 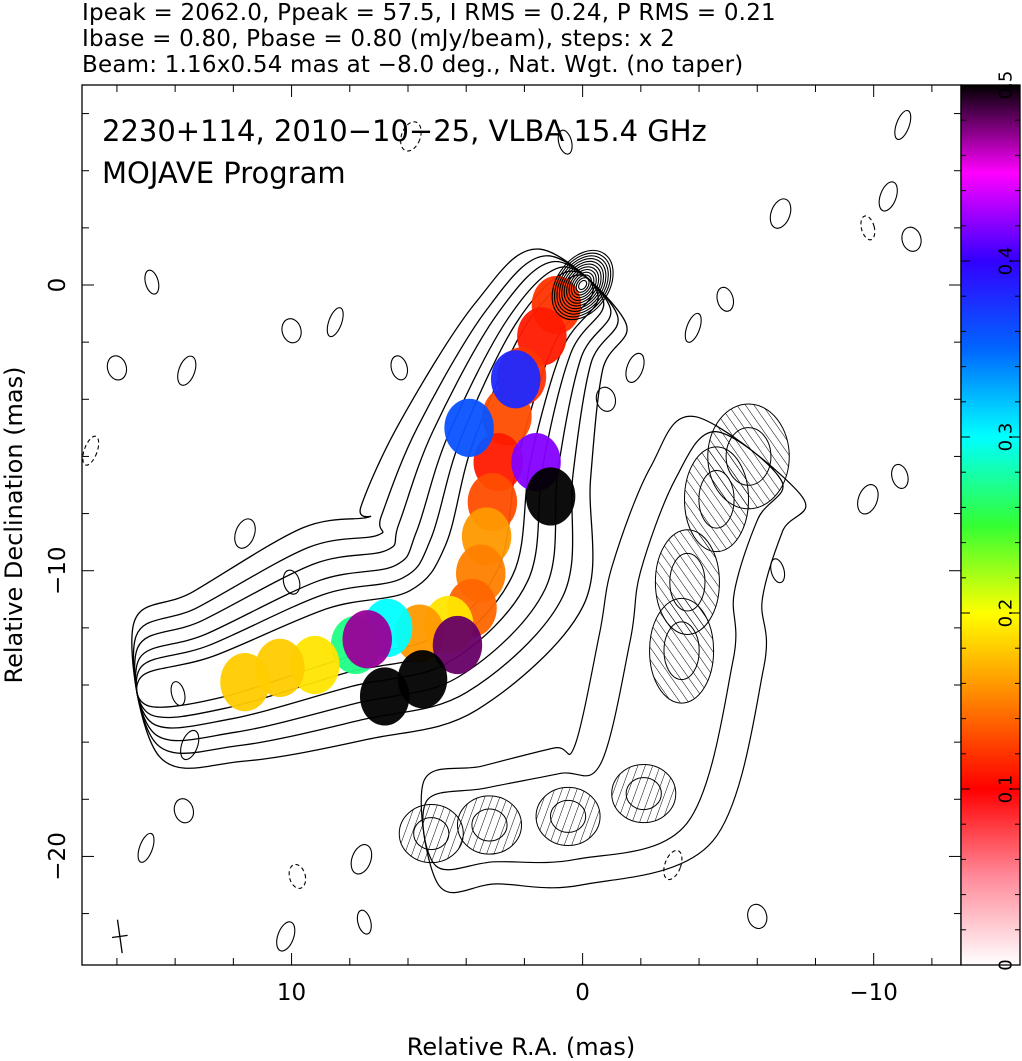 What do you see at coordinates (1006, 613) in the screenshot?
I see `colorbar-tick-label: 0.2` at bounding box center [1006, 613].